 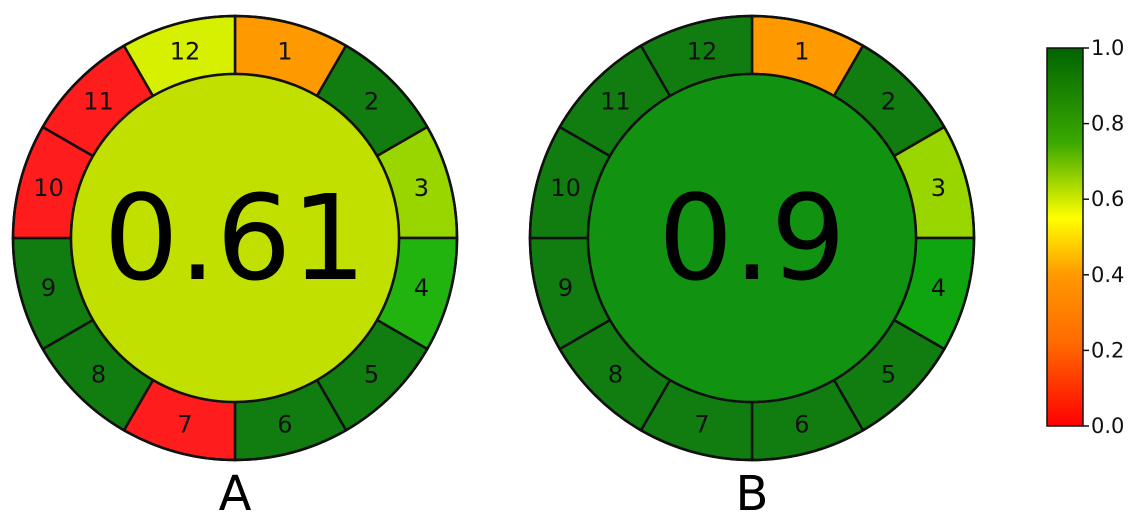 What do you see at coordinates (801, 52) in the screenshot?
I see `chart-b-segment-label-1: 1` at bounding box center [801, 52].